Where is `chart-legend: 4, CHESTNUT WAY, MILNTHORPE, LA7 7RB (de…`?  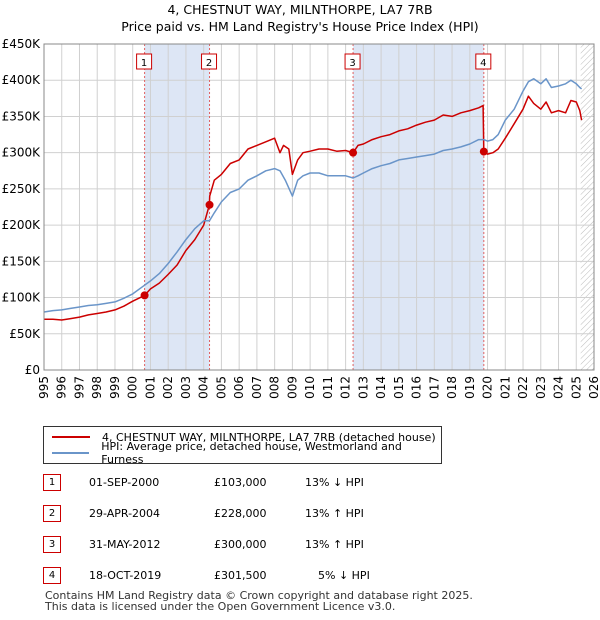 chart-legend: 4, CHESTNUT WAY, MILNTHORPE, LA7 7RB (de… is located at coordinates (242, 446).